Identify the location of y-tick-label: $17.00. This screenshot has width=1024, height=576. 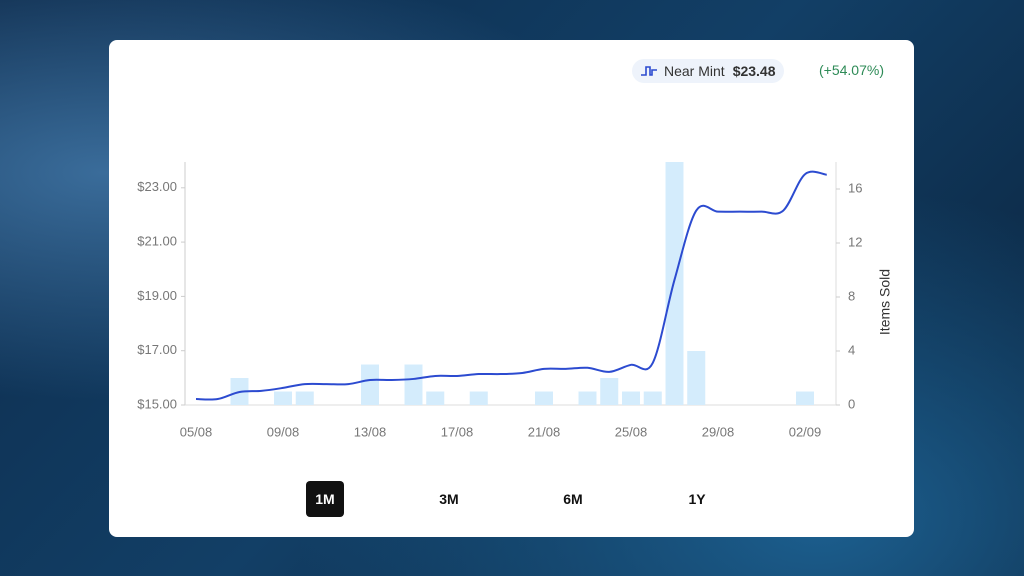
(157, 349).